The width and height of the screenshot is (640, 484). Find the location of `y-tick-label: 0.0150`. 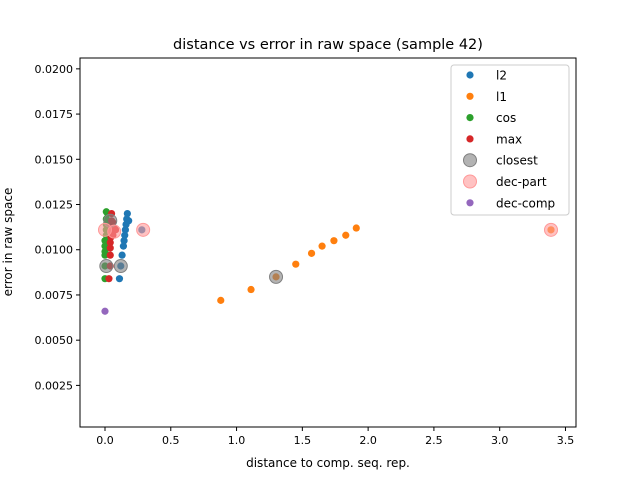

y-tick-label: 0.0150 is located at coordinates (54, 159).